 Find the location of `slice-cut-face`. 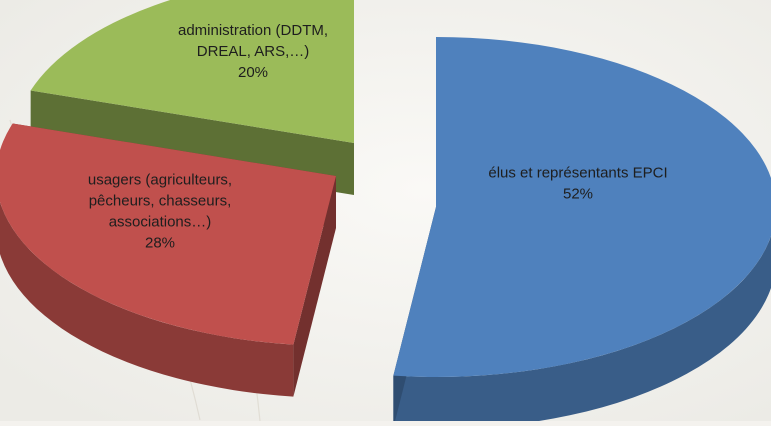

slice-cut-face is located at coordinates (314, 286).